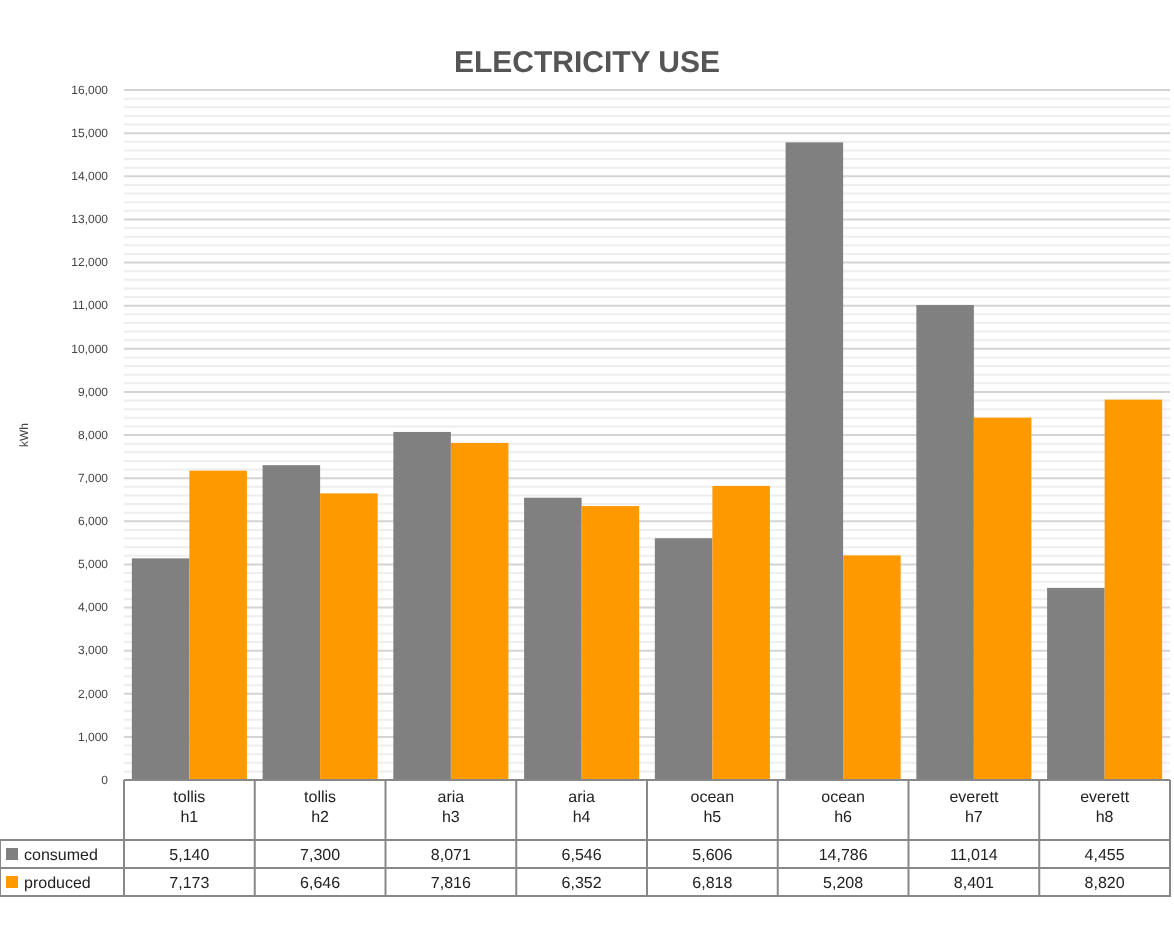 The width and height of the screenshot is (1174, 928). What do you see at coordinates (451, 883) in the screenshot?
I see `data-label: 7,816` at bounding box center [451, 883].